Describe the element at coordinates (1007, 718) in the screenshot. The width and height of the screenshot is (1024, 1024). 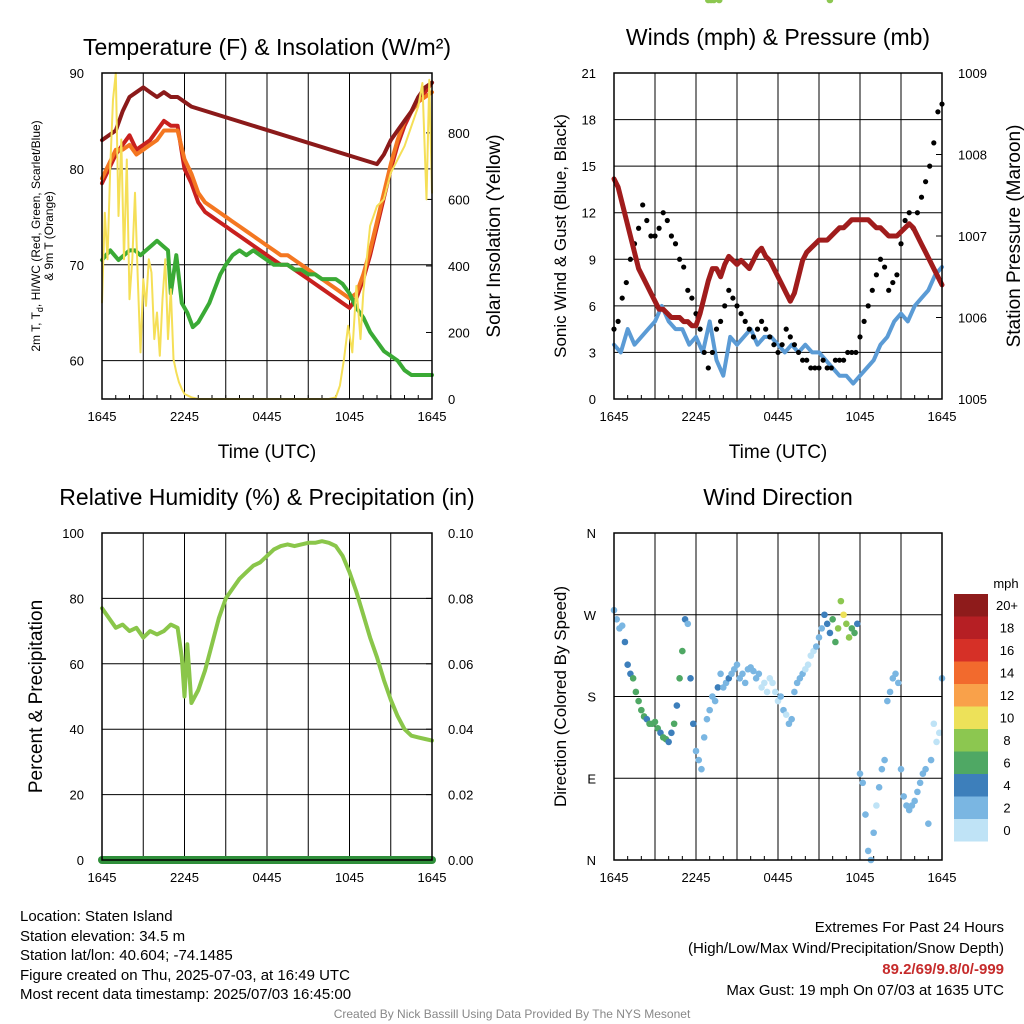
I see `legend-label: 10` at that location.